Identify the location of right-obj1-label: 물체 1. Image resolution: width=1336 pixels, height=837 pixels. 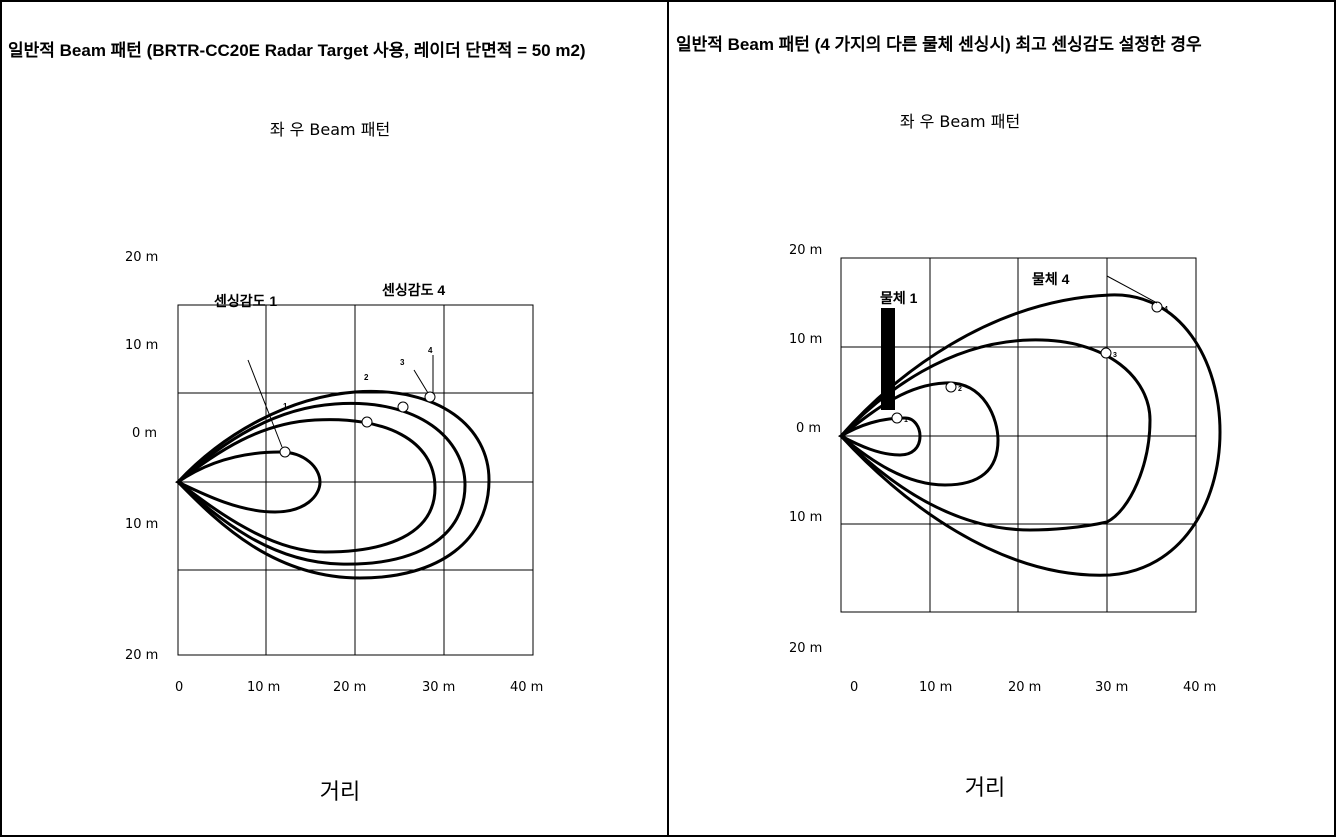
(899, 298).